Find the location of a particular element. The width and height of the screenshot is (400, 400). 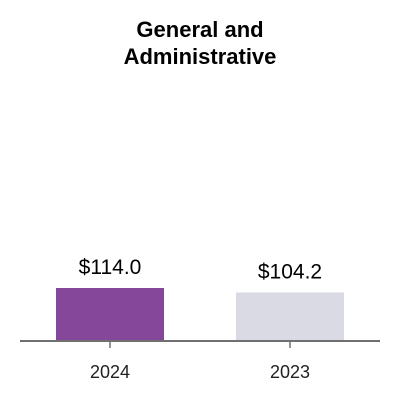

chart-title-line-2: Administrative is located at coordinates (200, 56).